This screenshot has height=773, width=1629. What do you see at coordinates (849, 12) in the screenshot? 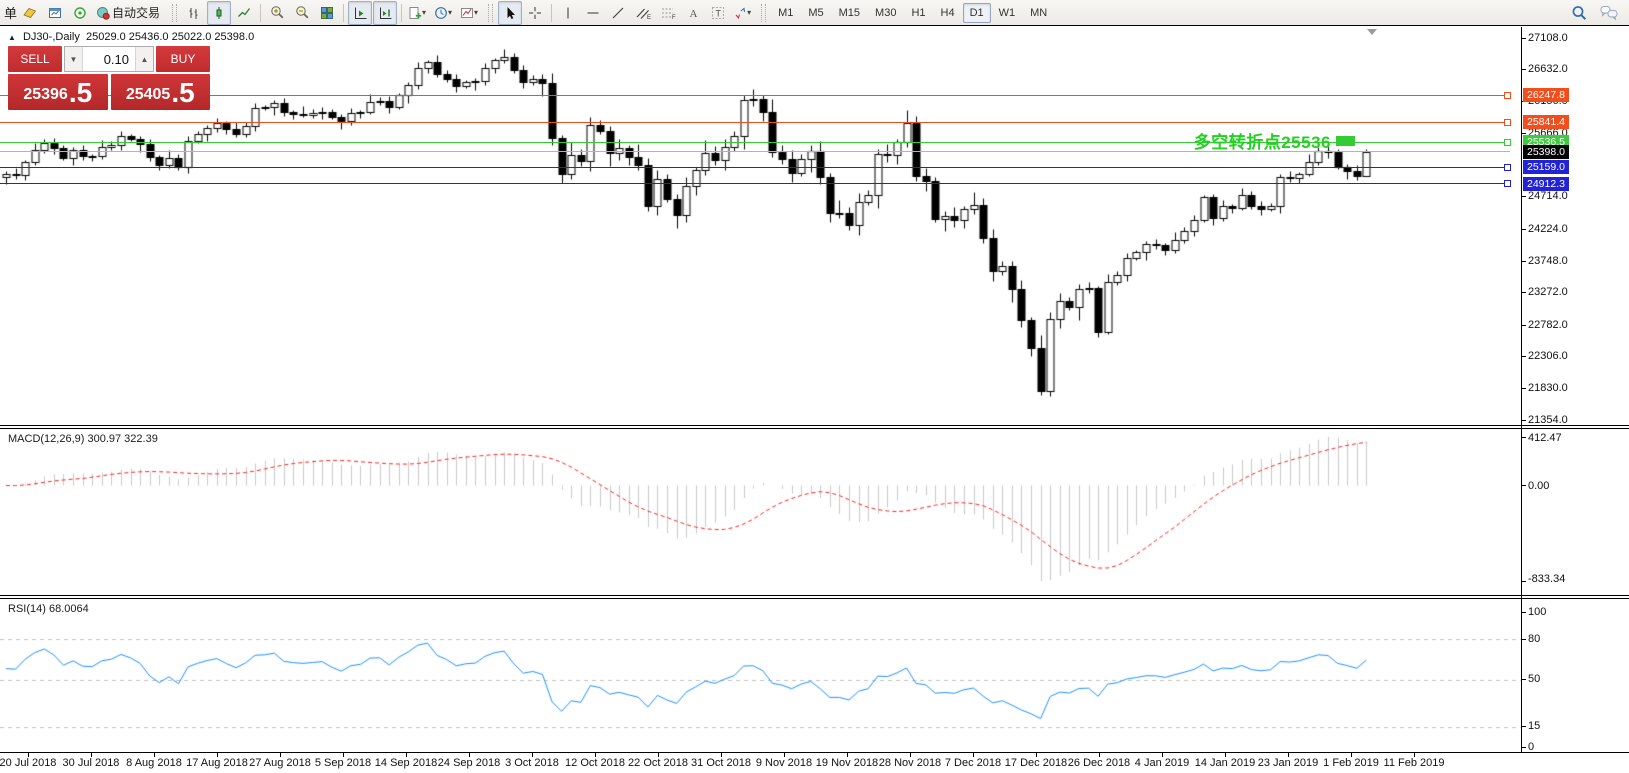
I see `timeframe-m15: M15` at bounding box center [849, 12].